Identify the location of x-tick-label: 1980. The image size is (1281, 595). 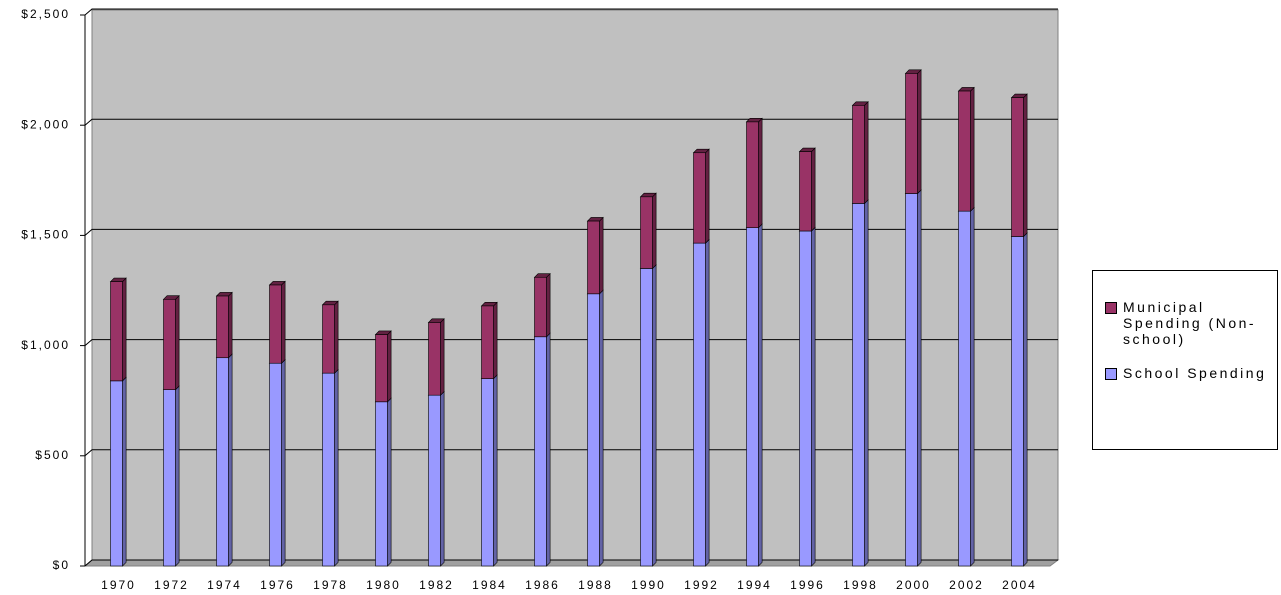
(383, 585).